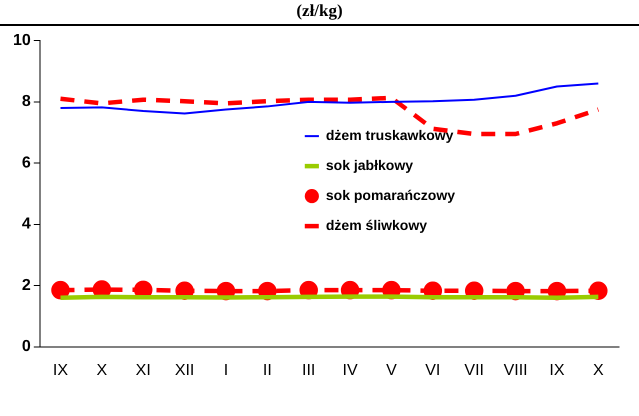 This screenshot has height=416, width=639. Describe the element at coordinates (26, 163) in the screenshot. I see `y-tick-label: 6` at that location.